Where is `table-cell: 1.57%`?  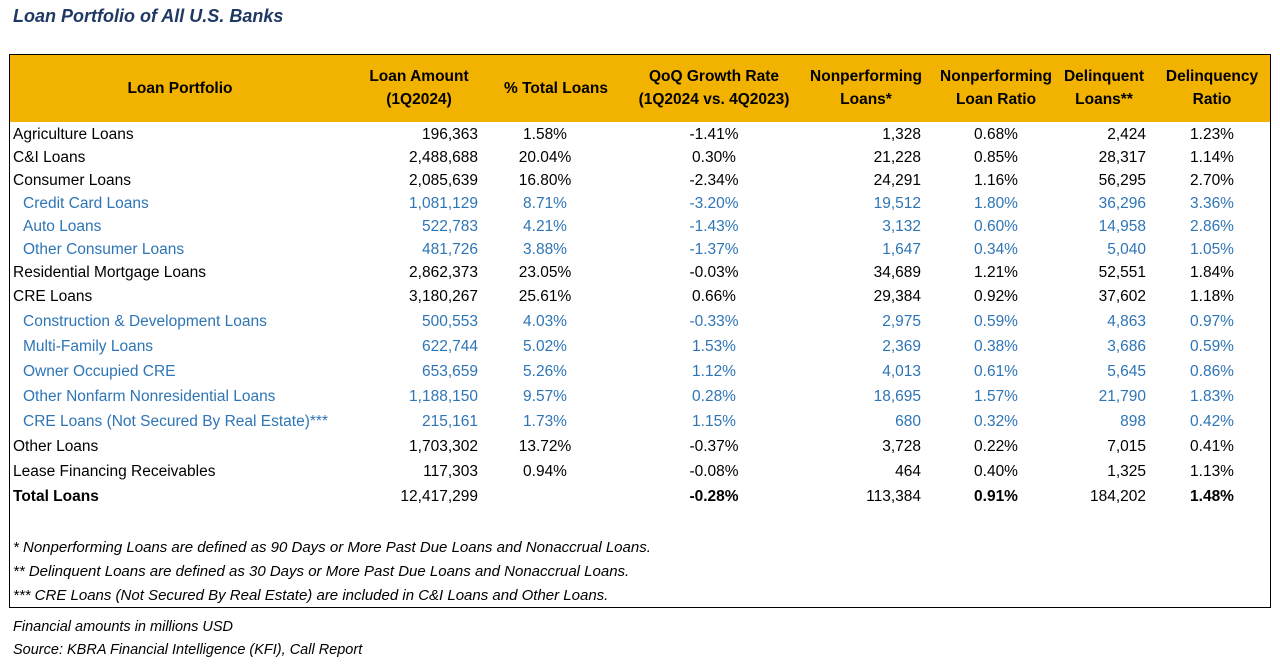
table-cell: 1.57% is located at coordinates (996, 396).